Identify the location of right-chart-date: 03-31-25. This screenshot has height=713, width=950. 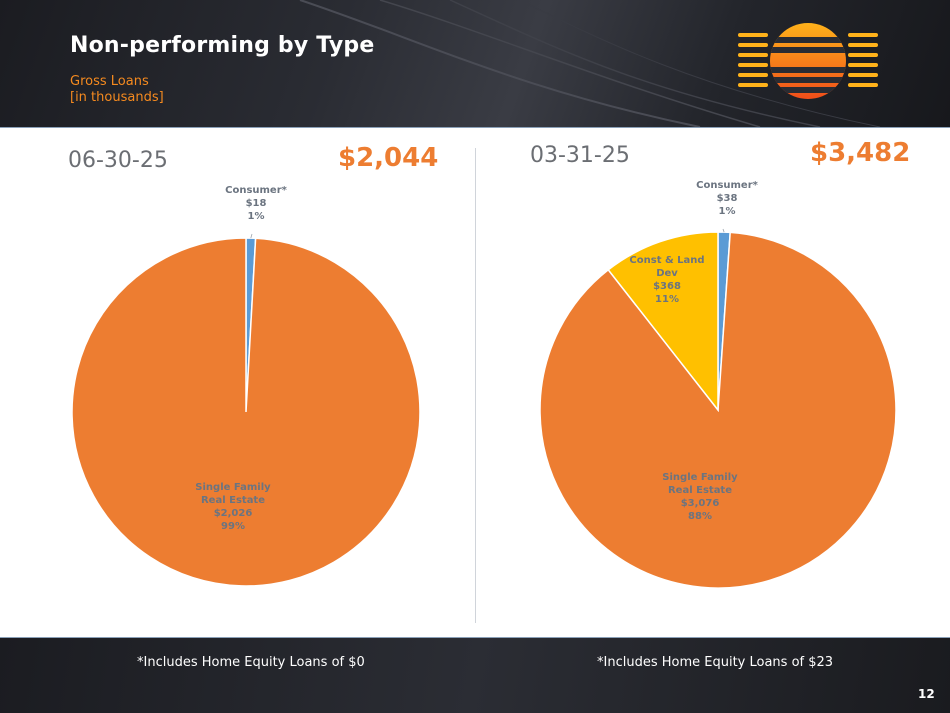
(580, 155).